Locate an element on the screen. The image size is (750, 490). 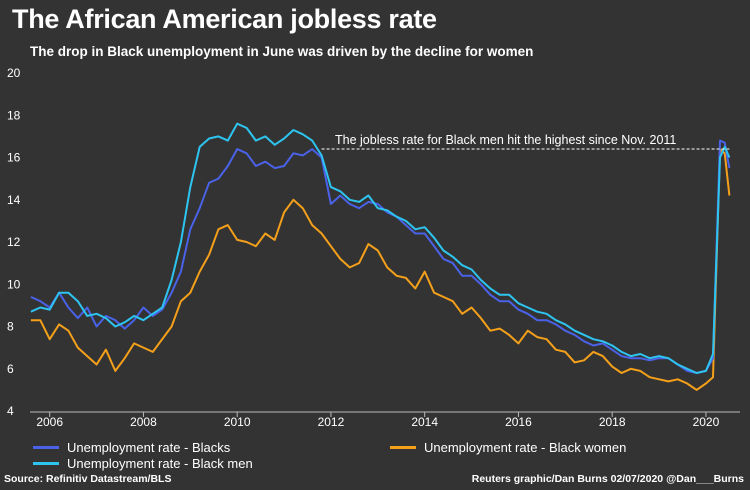
source-note: Source: Refinitiv Datastream/BLS is located at coordinates (88, 479).